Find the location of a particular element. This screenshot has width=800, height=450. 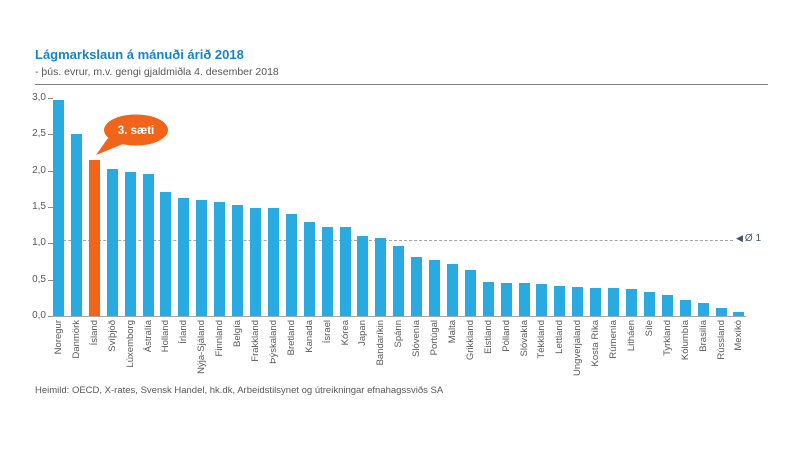

x-label-cell: Frakkland is located at coordinates (255, 357).